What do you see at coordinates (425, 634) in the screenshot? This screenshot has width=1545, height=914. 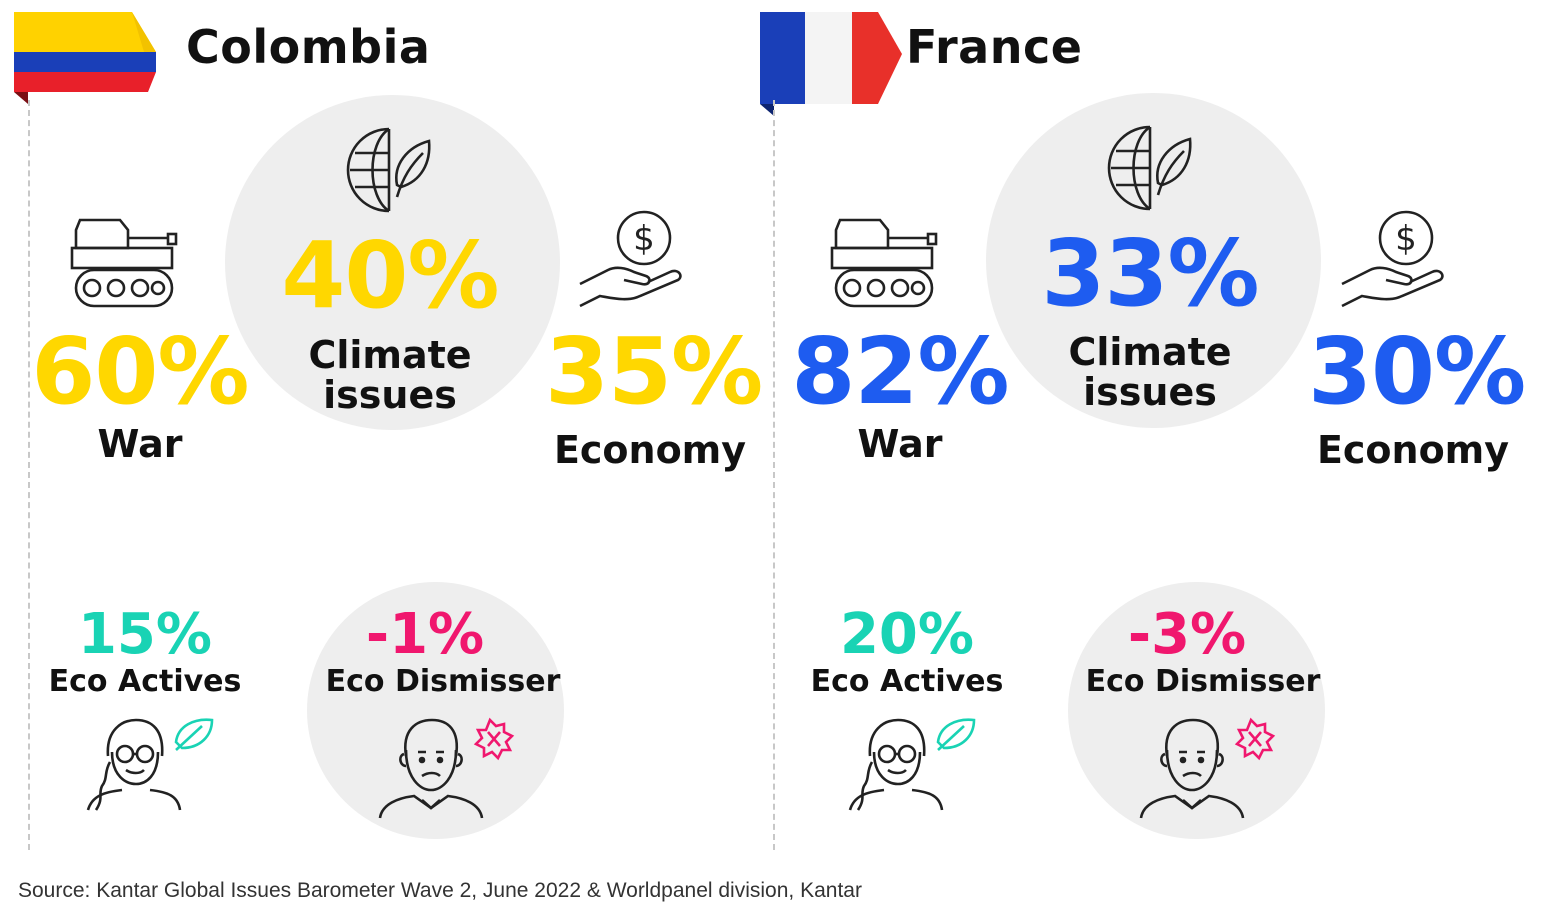 I see `eco-dismisser-value: -1%` at bounding box center [425, 634].